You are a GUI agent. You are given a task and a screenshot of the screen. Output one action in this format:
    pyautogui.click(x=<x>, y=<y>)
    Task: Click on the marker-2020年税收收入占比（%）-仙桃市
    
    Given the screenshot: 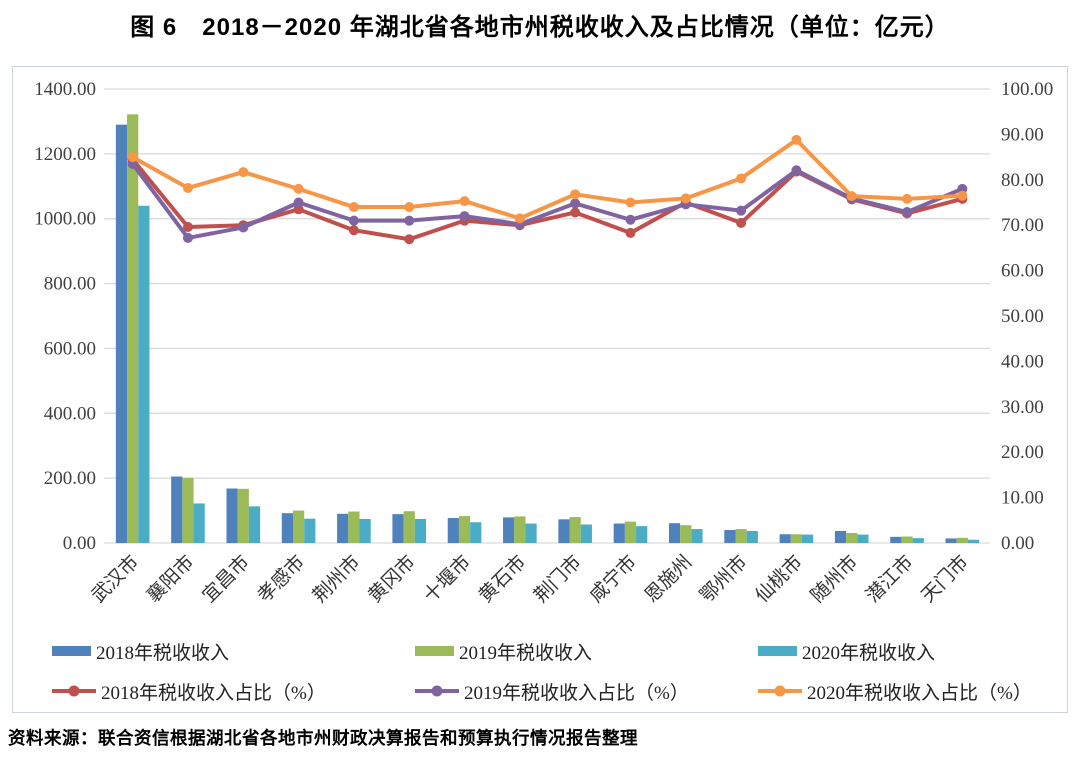 What is the action you would take?
    pyautogui.click(x=796, y=139)
    